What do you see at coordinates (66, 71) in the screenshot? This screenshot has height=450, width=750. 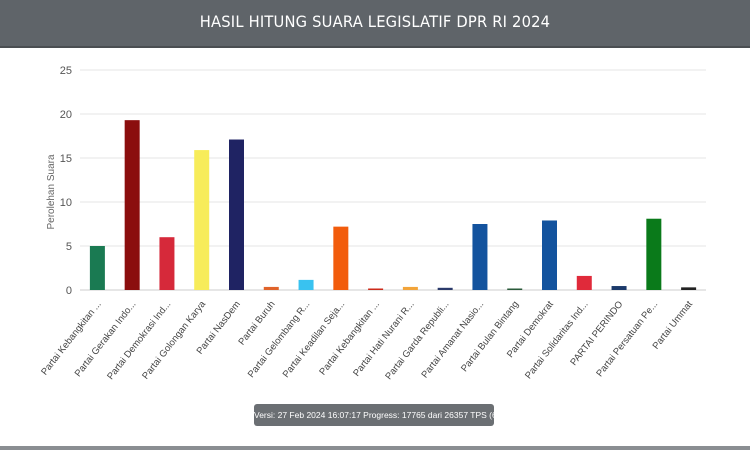 I see `y-tick-label-25: 25` at bounding box center [66, 71].